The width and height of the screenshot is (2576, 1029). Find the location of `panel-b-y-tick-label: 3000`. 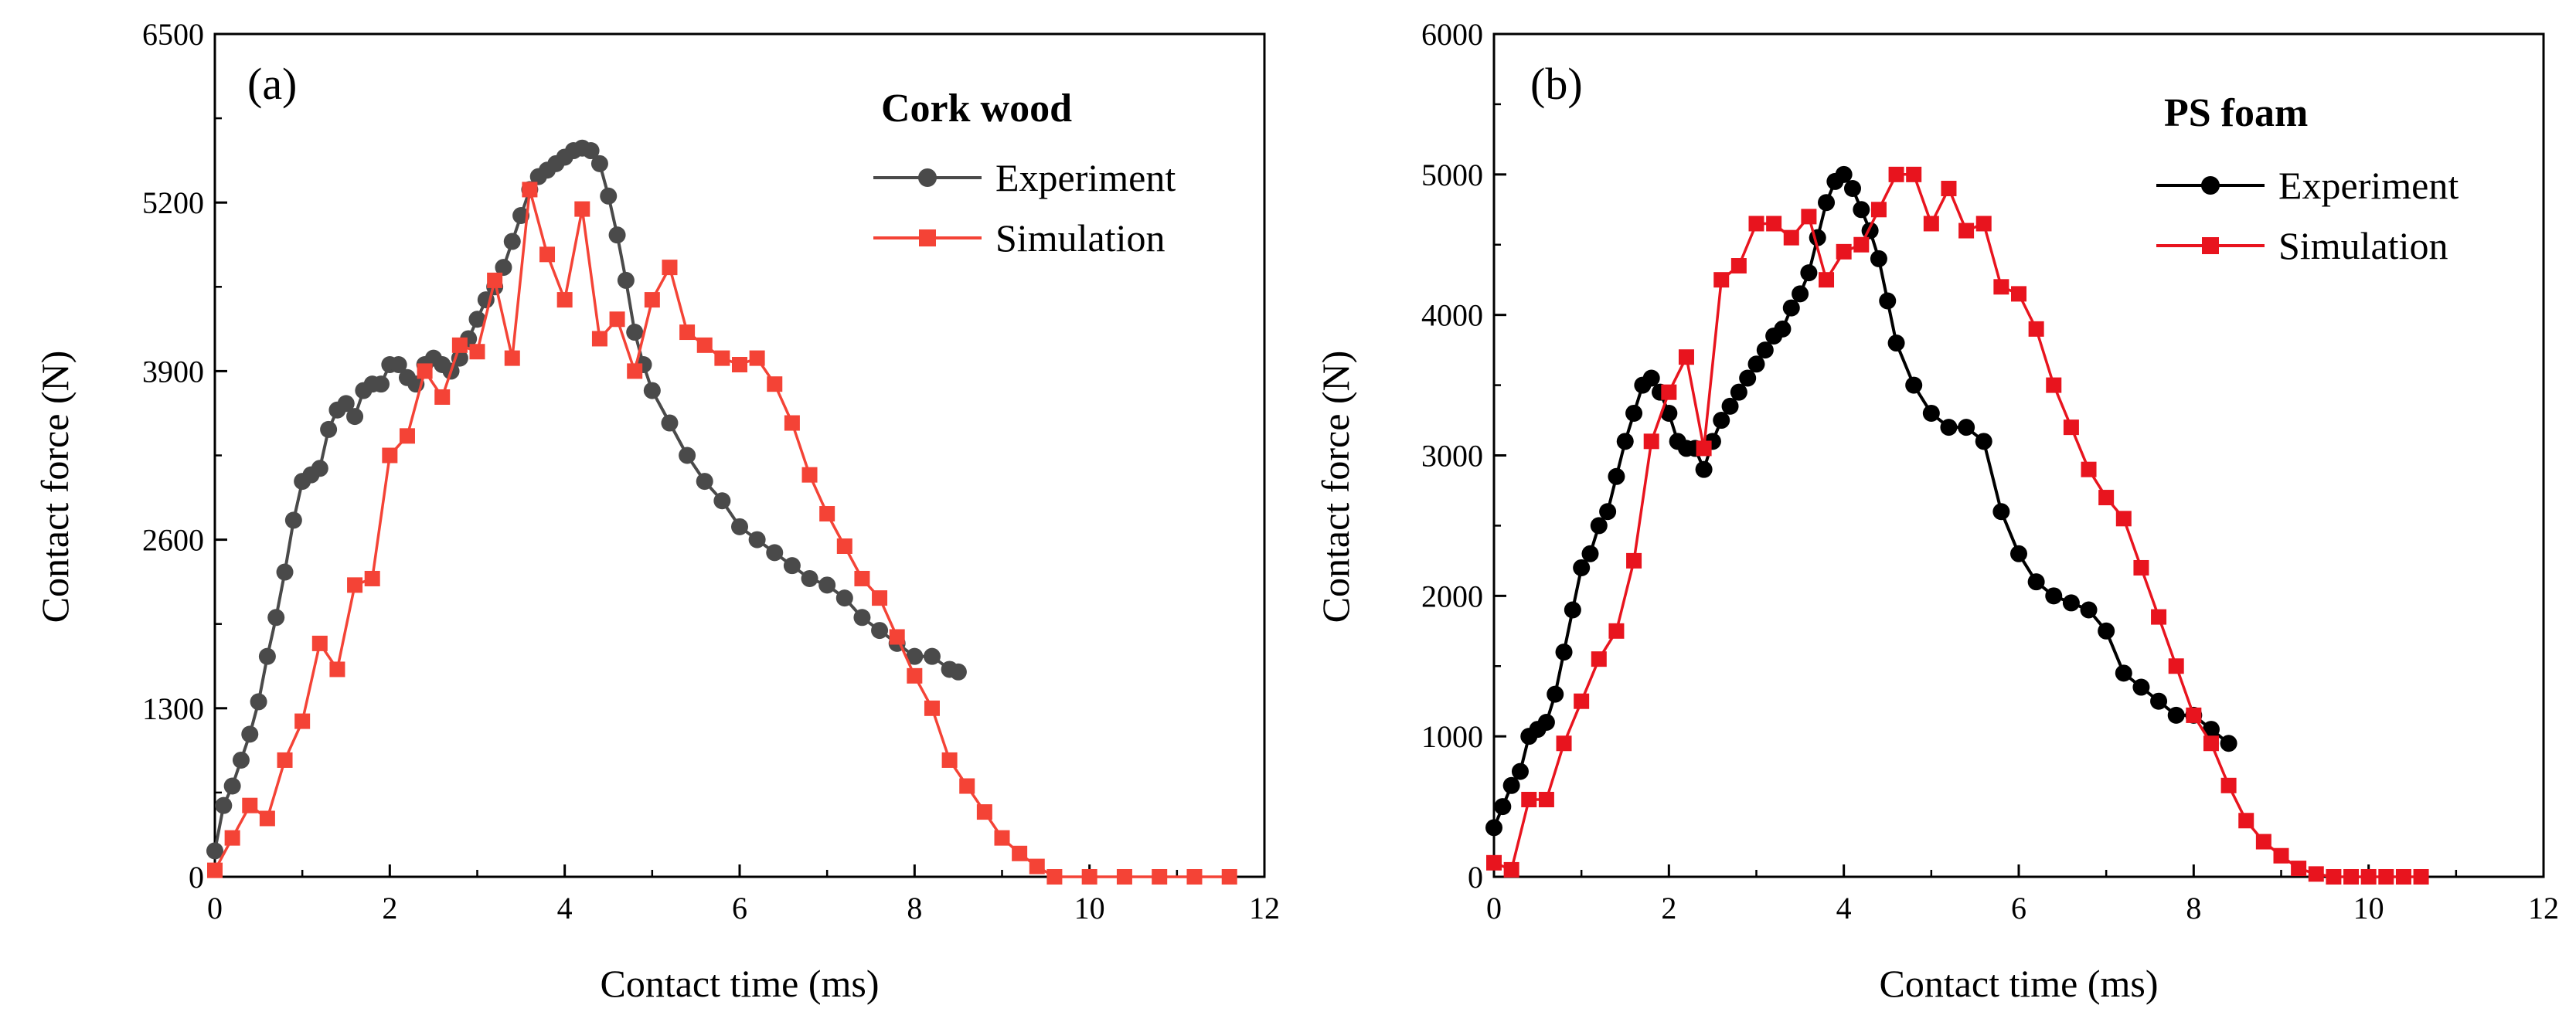

panel-b-y-tick-label: 3000 is located at coordinates (1452, 456).